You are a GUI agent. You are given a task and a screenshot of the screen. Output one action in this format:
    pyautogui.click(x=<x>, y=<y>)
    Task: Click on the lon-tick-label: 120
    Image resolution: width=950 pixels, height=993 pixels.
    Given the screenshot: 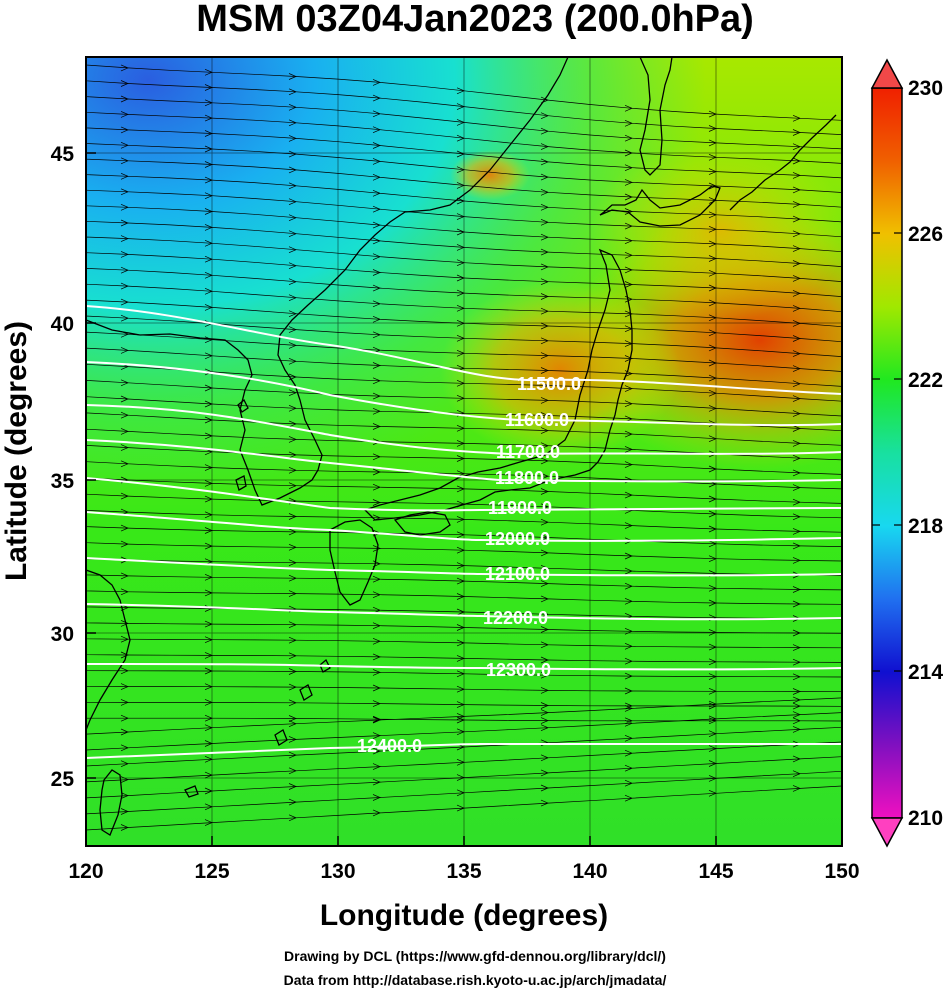 What is the action you would take?
    pyautogui.click(x=85, y=871)
    